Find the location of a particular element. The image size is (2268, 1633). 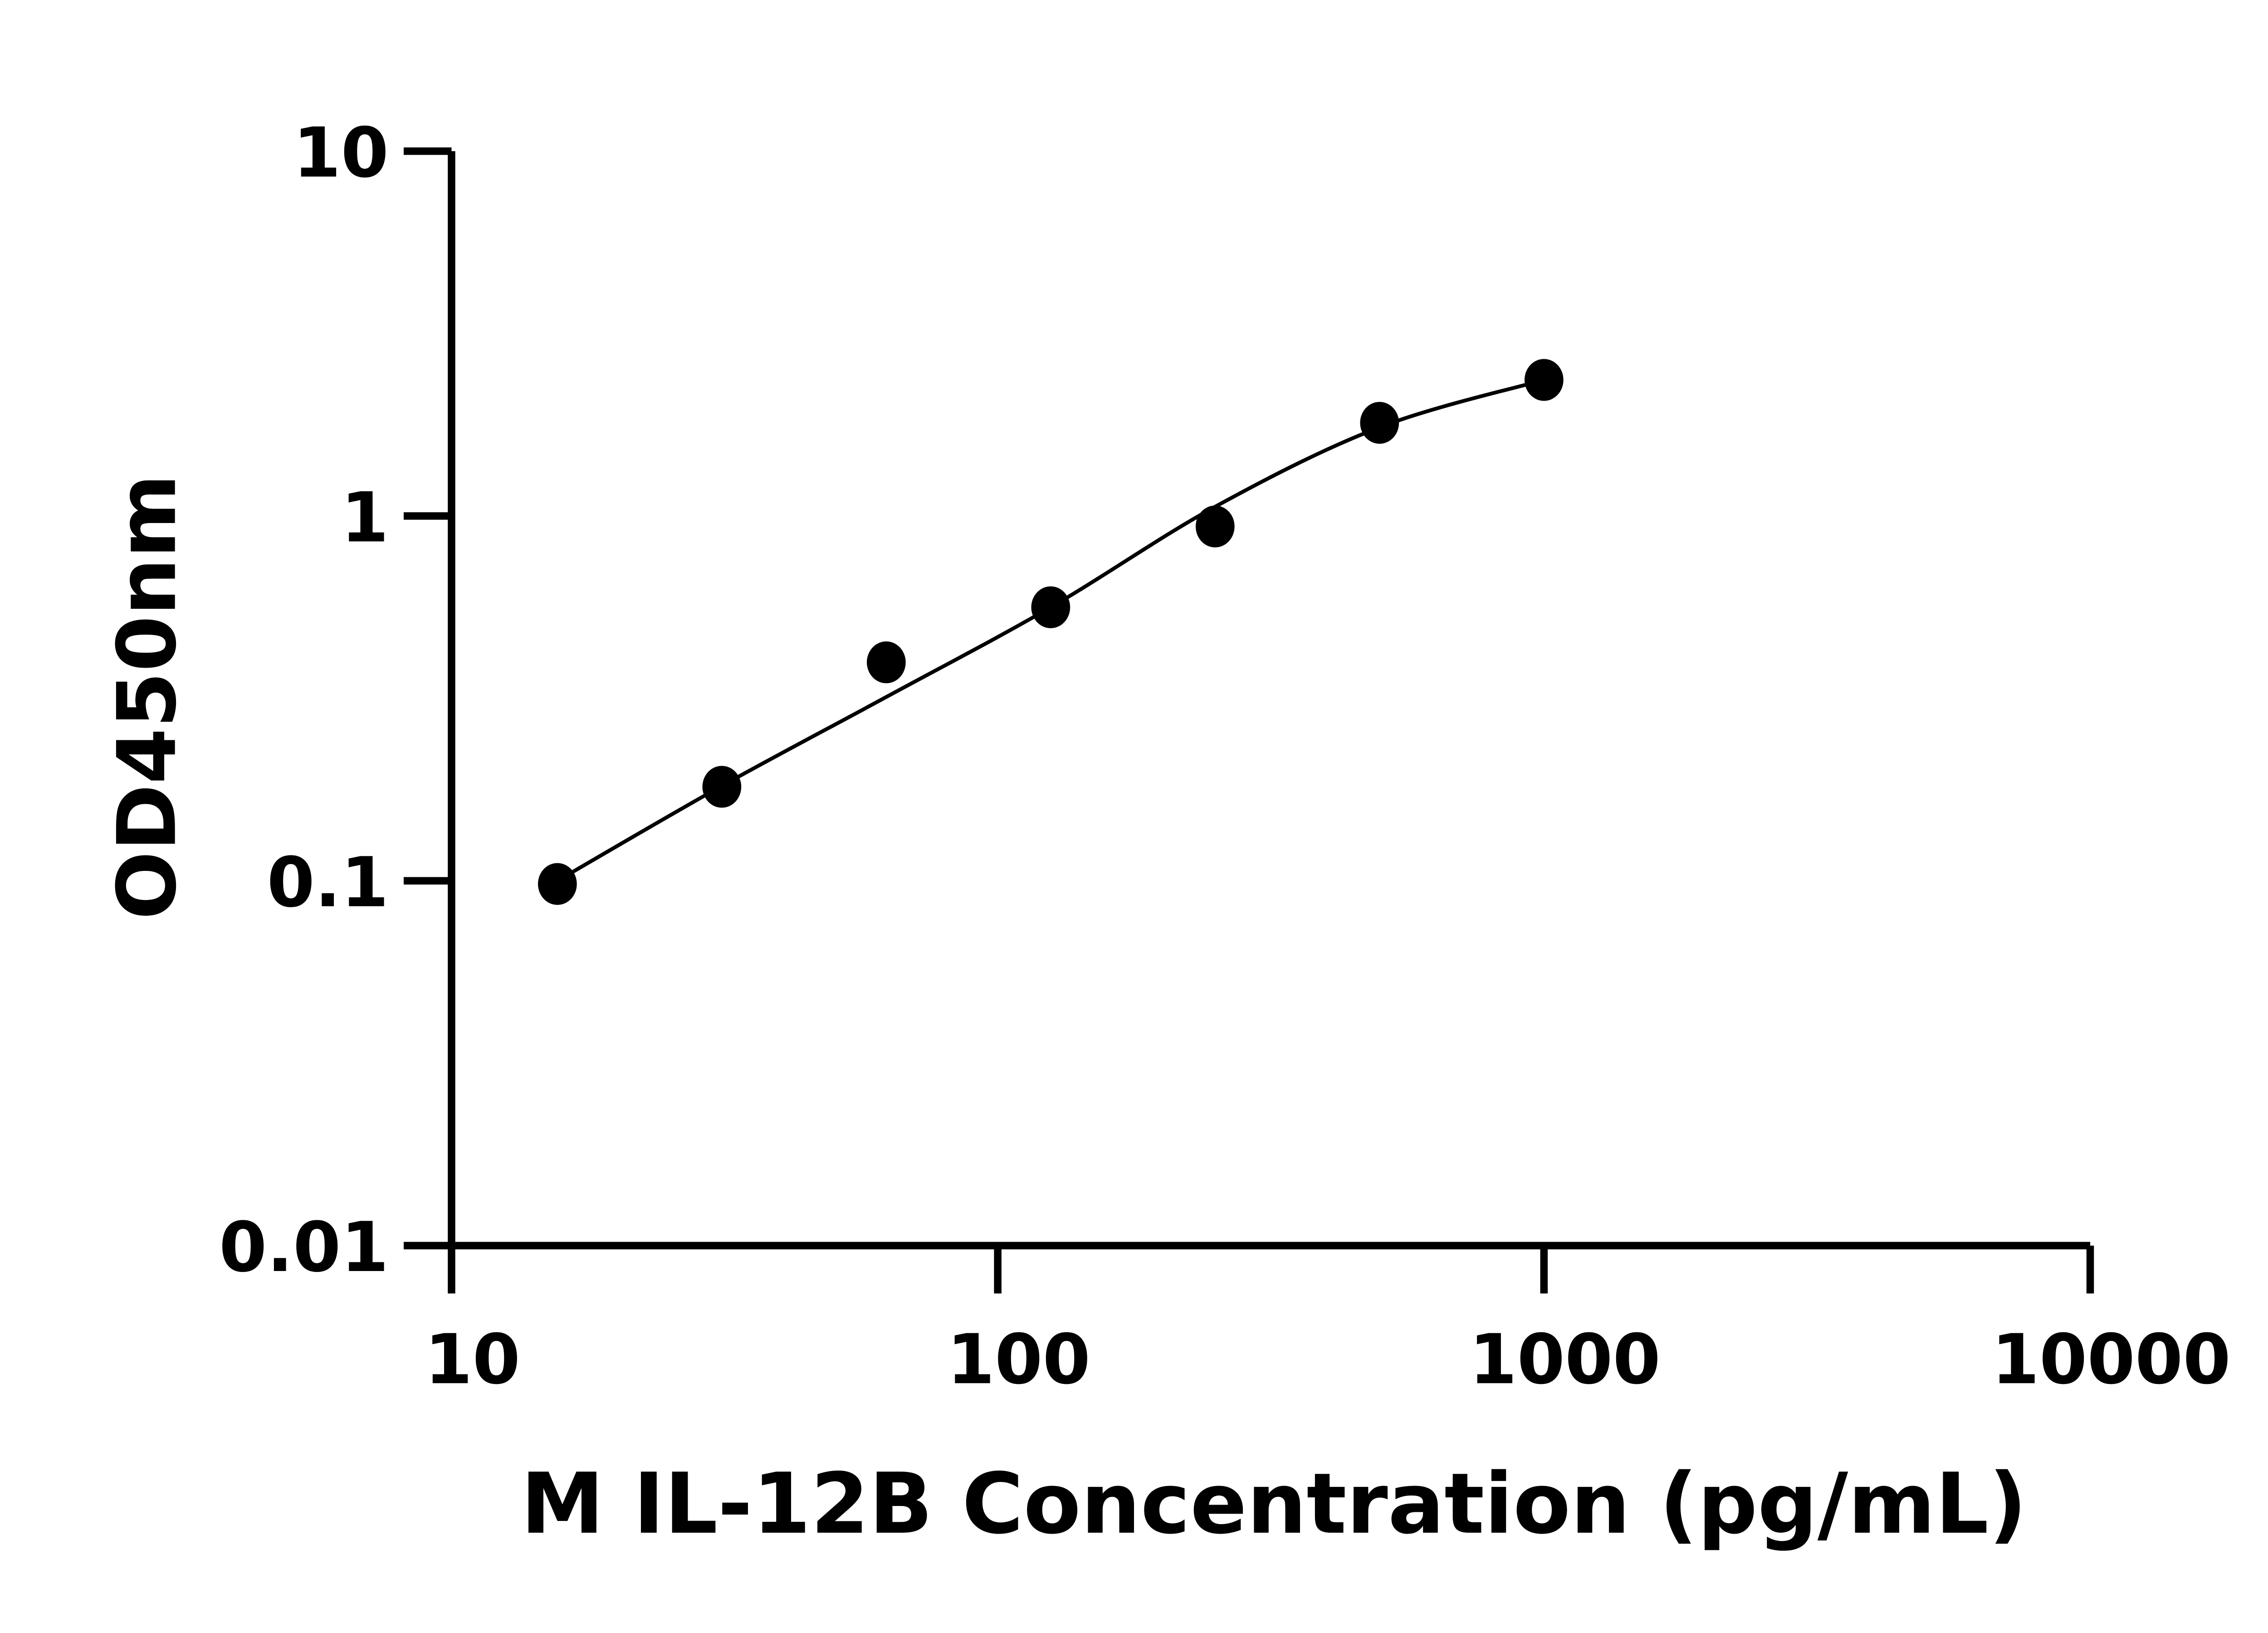

x-tick-label: 1000 is located at coordinates (1565, 1359).